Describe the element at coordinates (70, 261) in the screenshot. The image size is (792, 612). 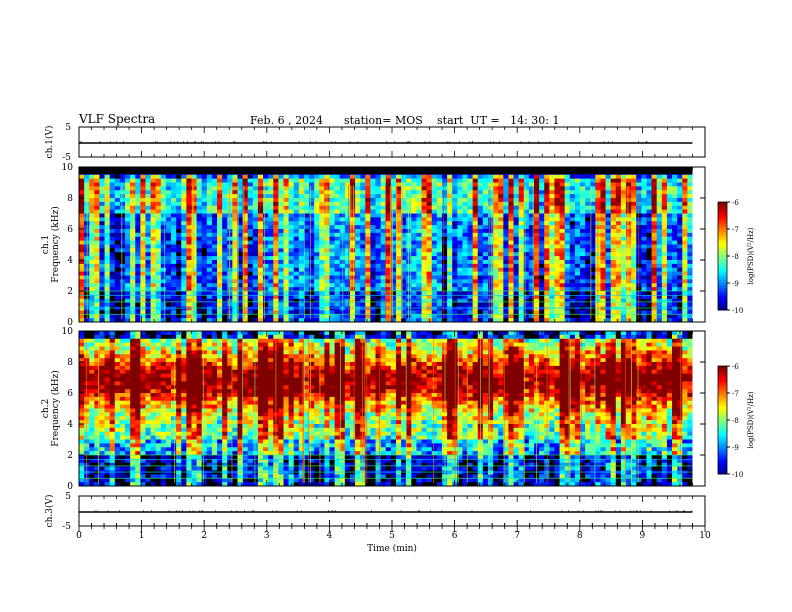
I see `ch1-spectrogram-ytick-label: 4` at that location.